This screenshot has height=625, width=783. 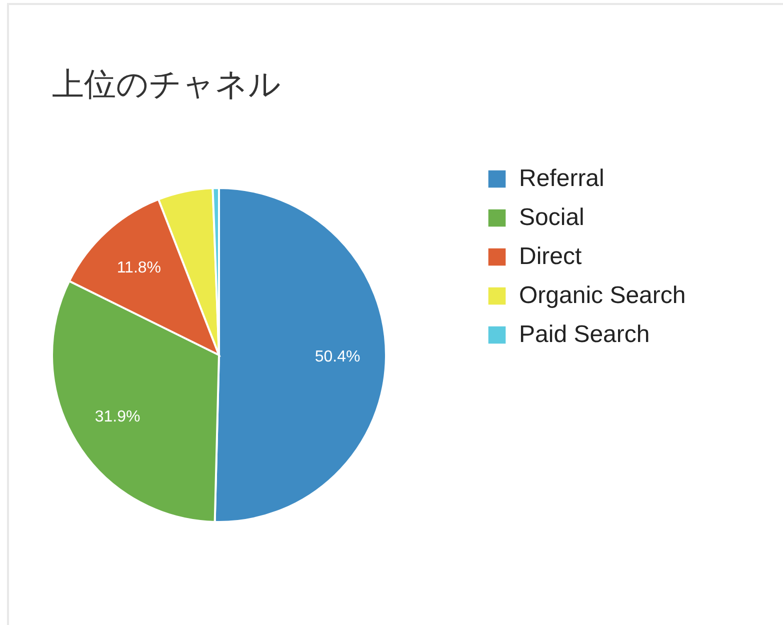 I want to click on legend-label: Organic Search, so click(x=602, y=295).